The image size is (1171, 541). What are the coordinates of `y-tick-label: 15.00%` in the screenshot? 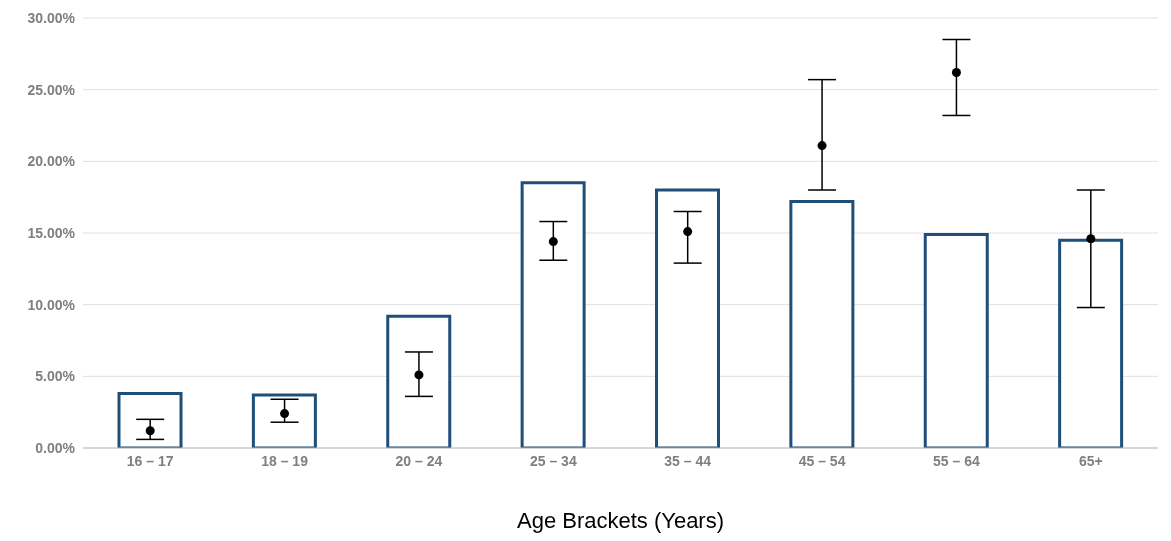 It's located at (51, 232).